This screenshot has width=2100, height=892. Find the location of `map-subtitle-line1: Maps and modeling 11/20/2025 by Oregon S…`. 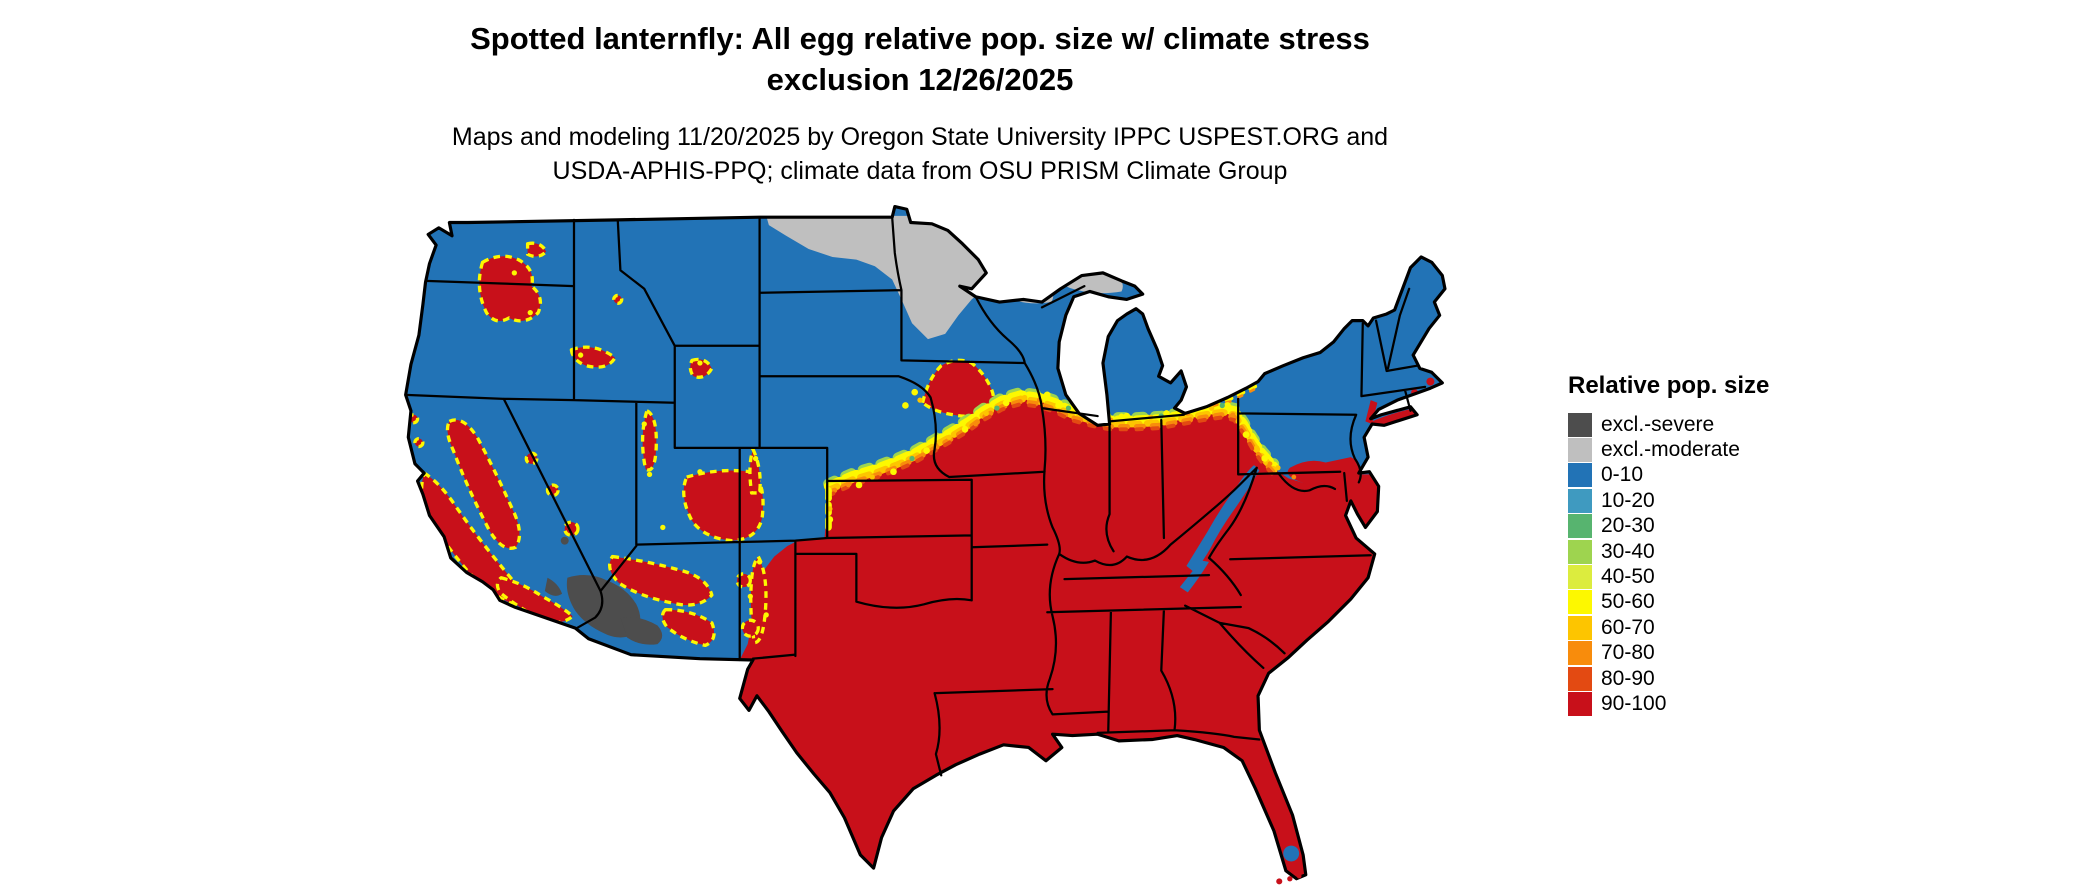

map-subtitle-line1: Maps and modeling 11/20/2025 by Oregon S… is located at coordinates (920, 137).